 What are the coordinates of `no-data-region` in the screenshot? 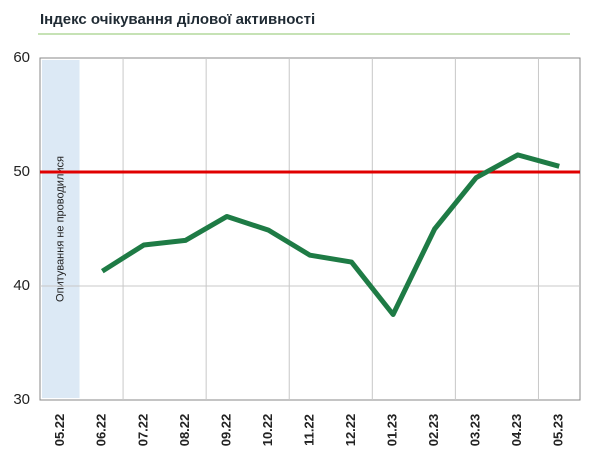 It's located at (61, 229).